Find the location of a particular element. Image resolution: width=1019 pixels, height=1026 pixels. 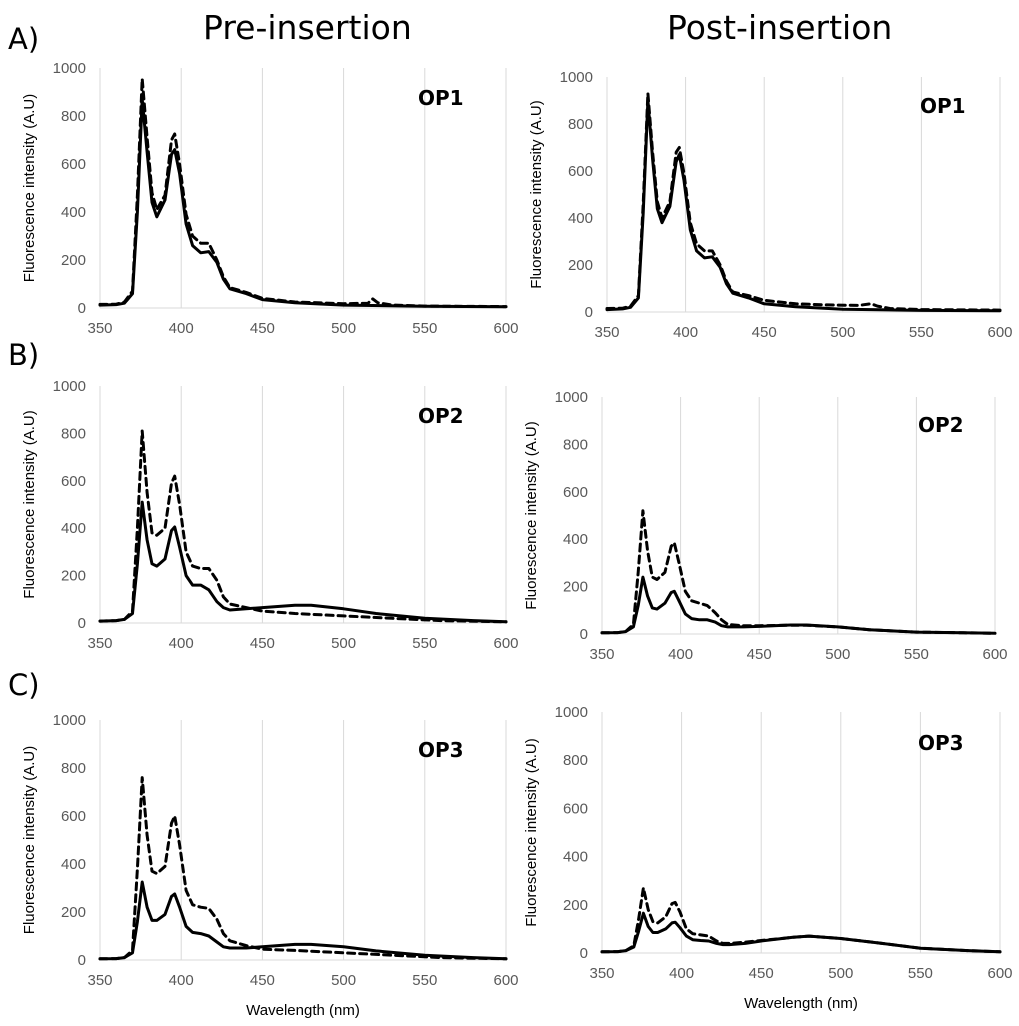

row-label-a: A) is located at coordinates (24, 39).